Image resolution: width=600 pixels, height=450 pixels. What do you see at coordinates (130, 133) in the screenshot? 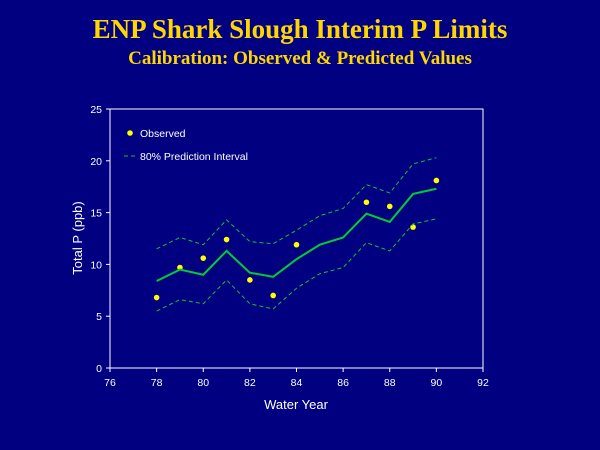
I see `legend-observed-marker` at bounding box center [130, 133].